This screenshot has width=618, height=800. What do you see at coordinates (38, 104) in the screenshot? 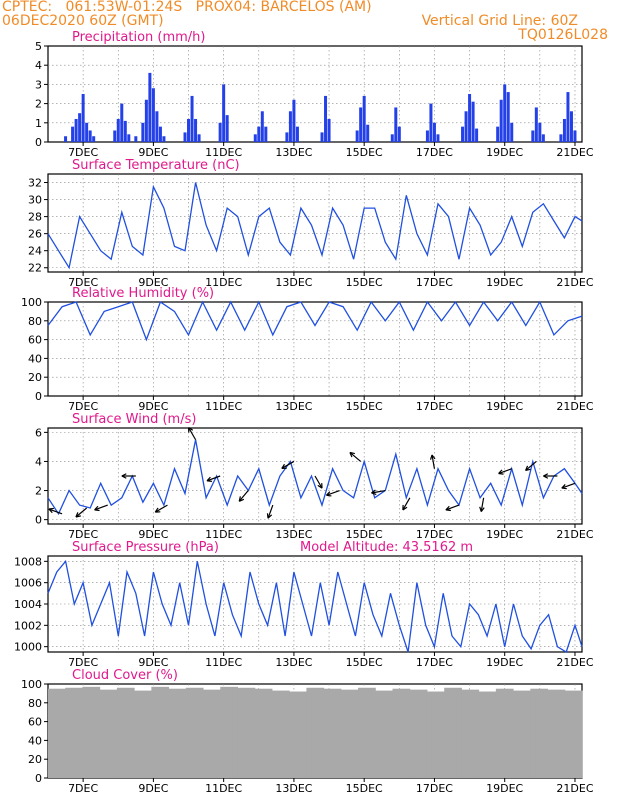
I see `y-tick-label: 2` at bounding box center [38, 104].